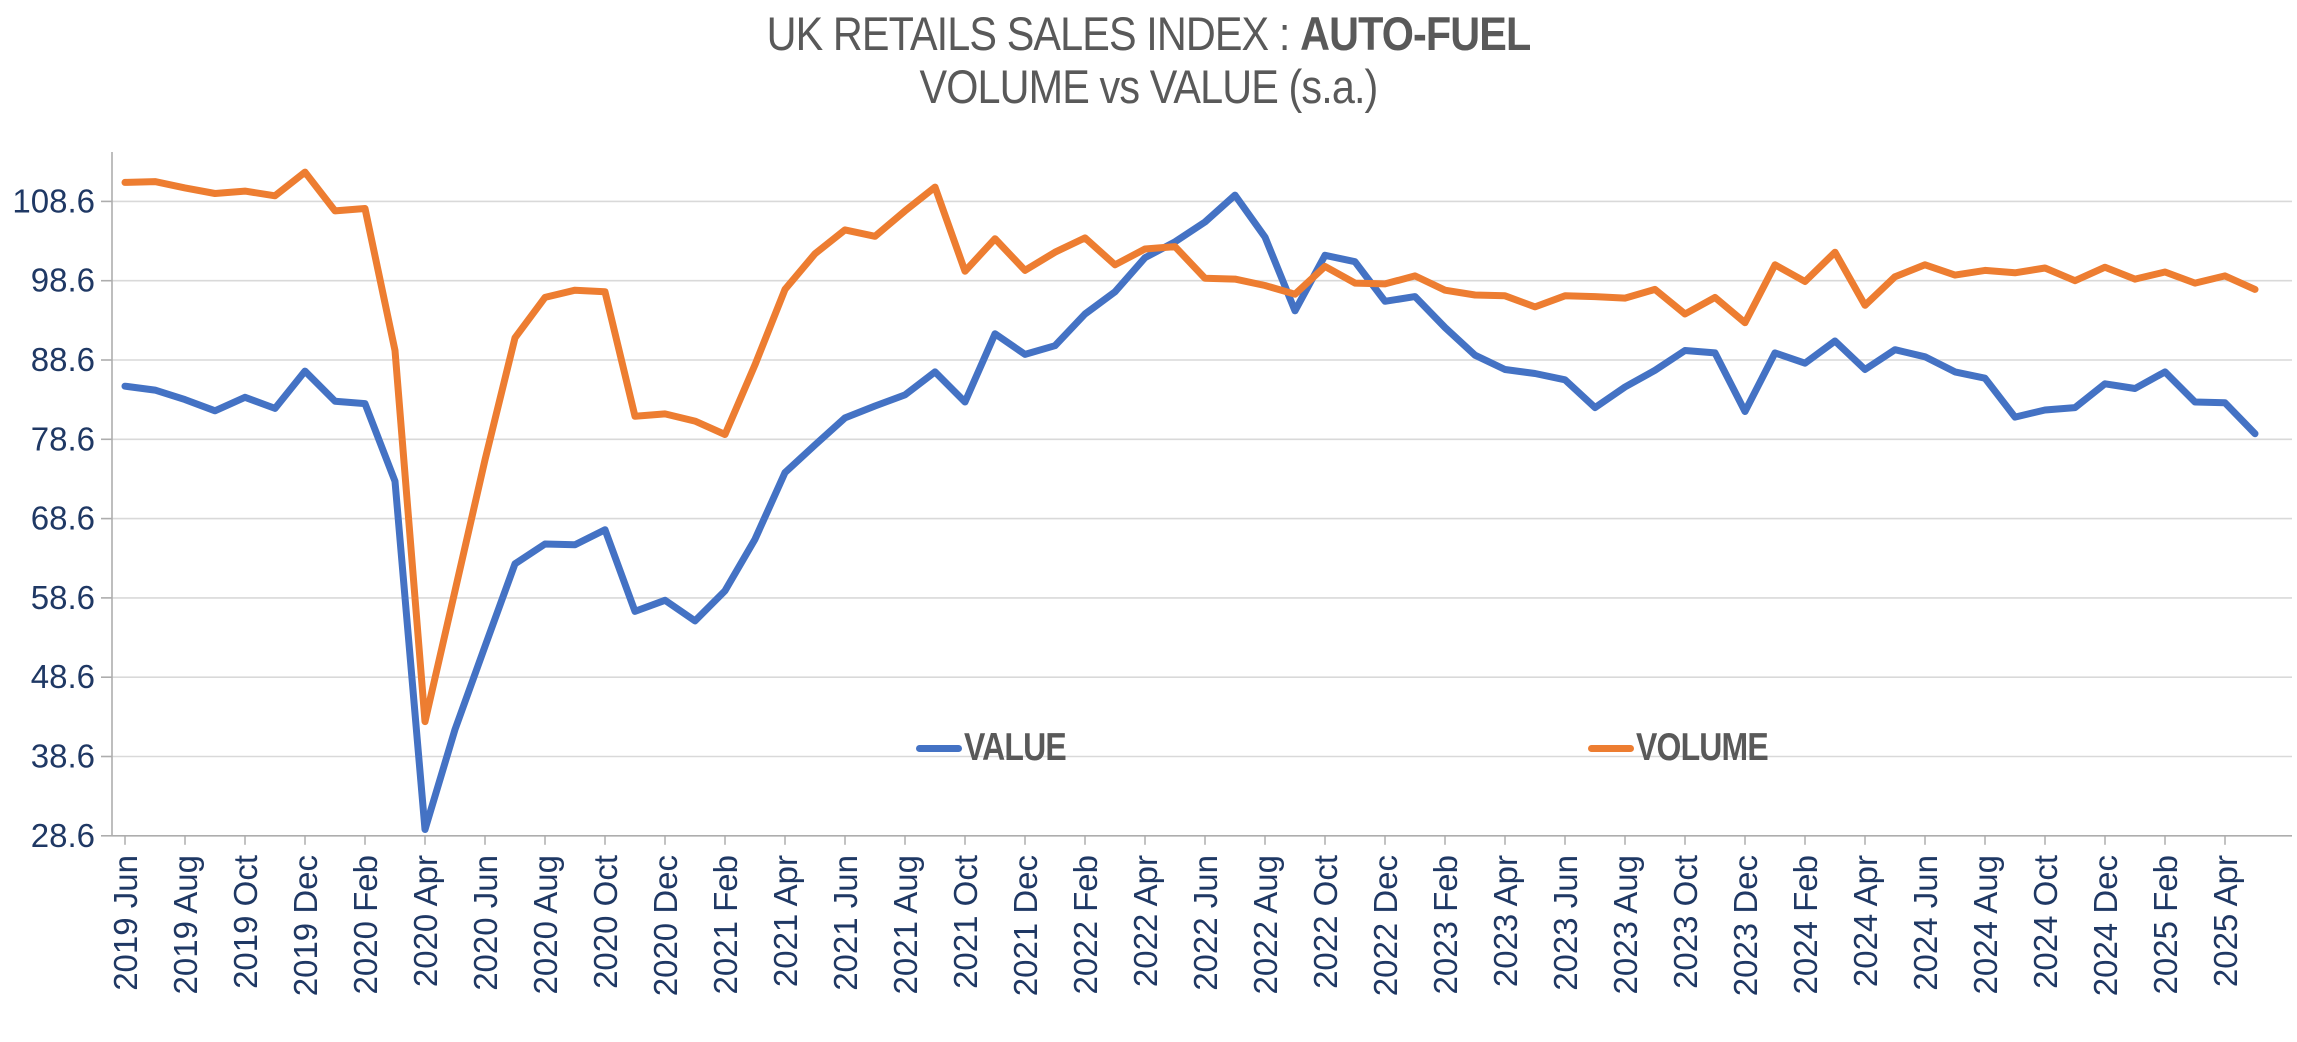  I want to click on x-tick-label: 2019 Oct, so click(245, 922).